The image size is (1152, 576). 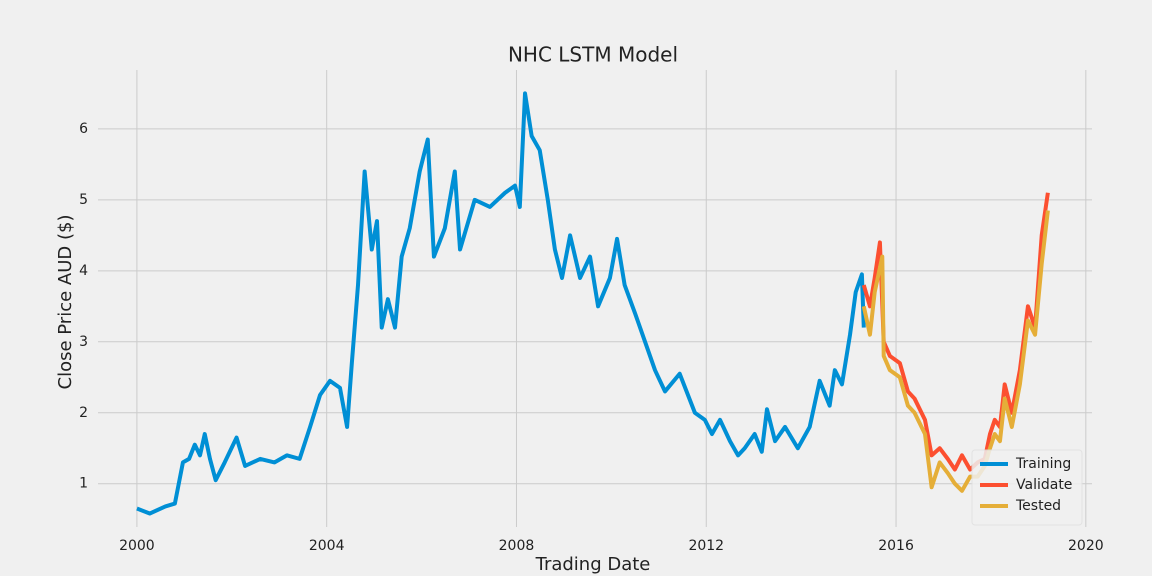 I want to click on x-tick-label: 2008, so click(x=517, y=546).